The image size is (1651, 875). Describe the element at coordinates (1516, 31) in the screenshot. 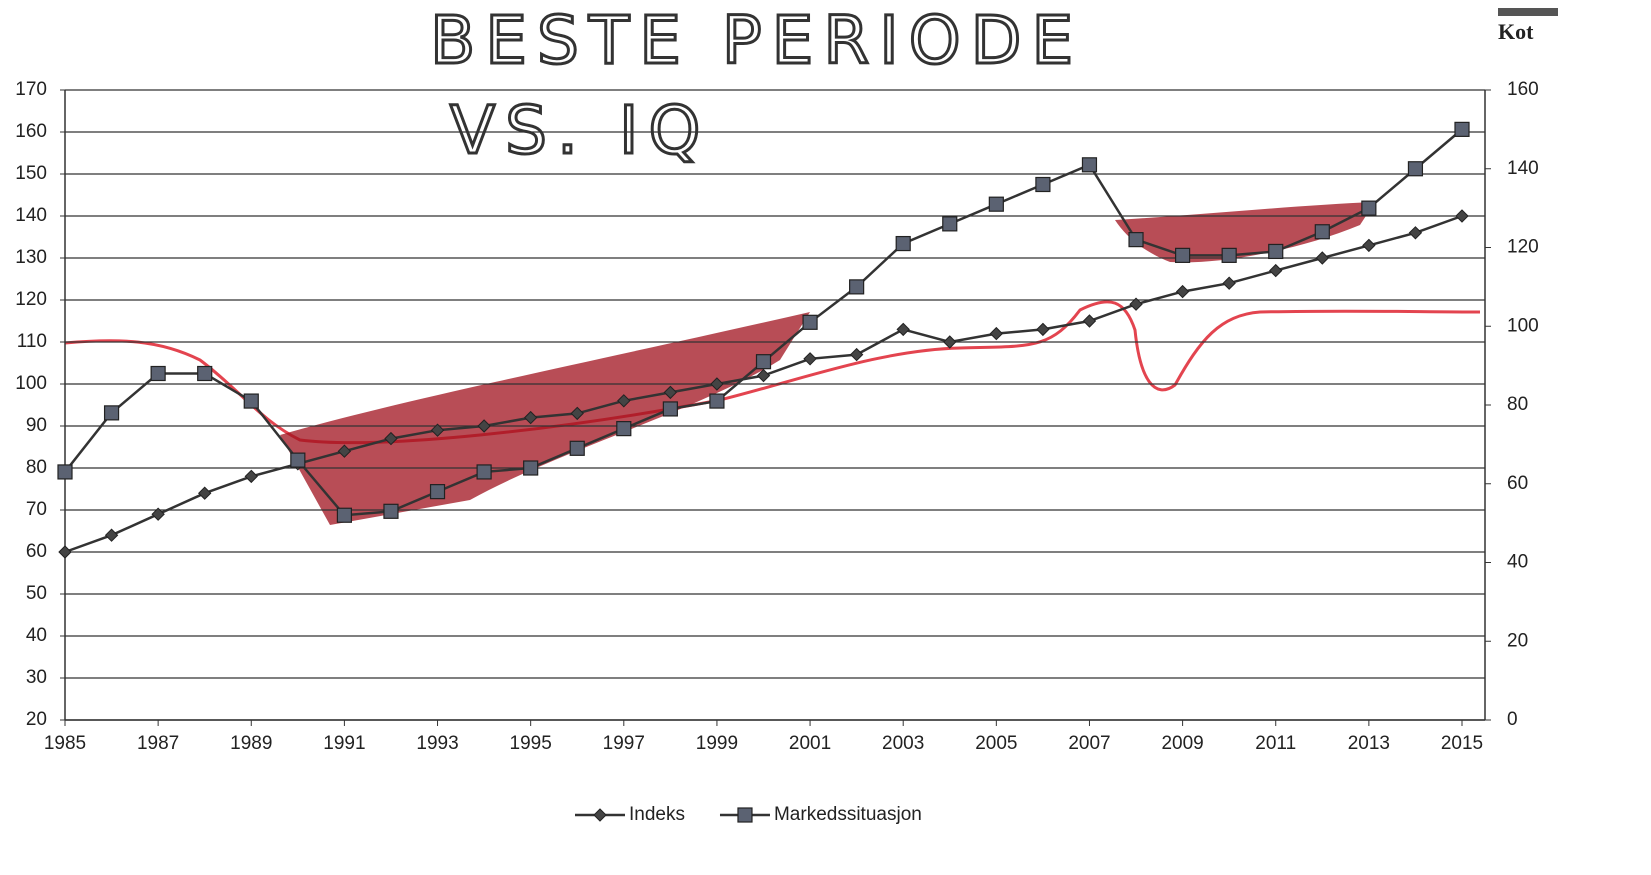

I see `y2-label: Kot` at that location.